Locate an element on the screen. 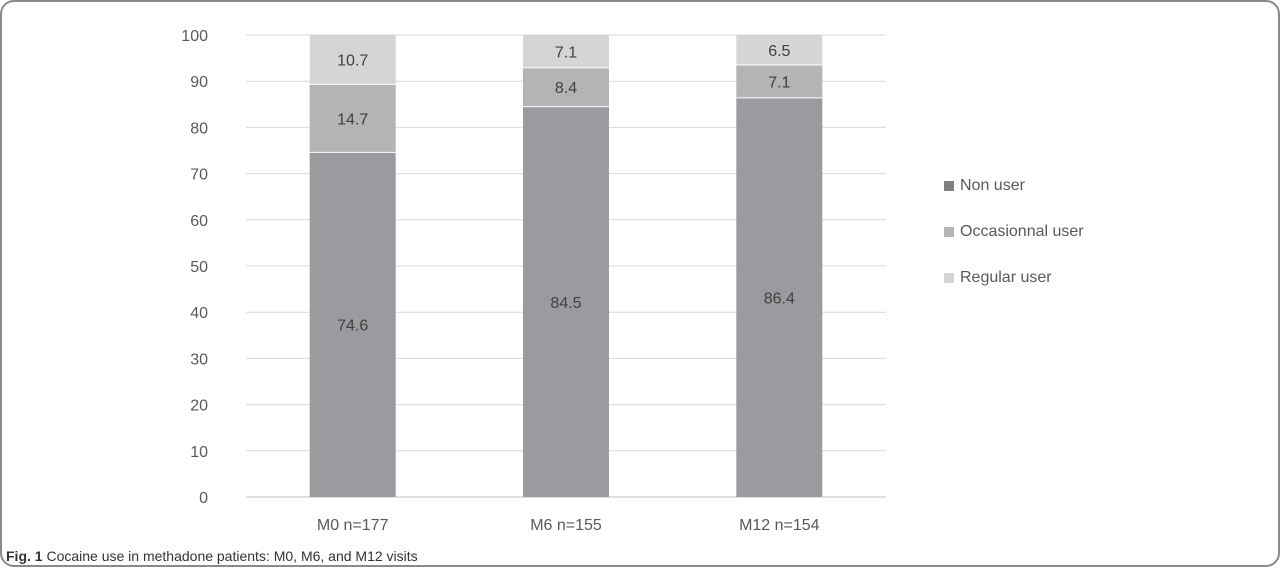  legend-item: Regular user is located at coordinates (1014, 278).